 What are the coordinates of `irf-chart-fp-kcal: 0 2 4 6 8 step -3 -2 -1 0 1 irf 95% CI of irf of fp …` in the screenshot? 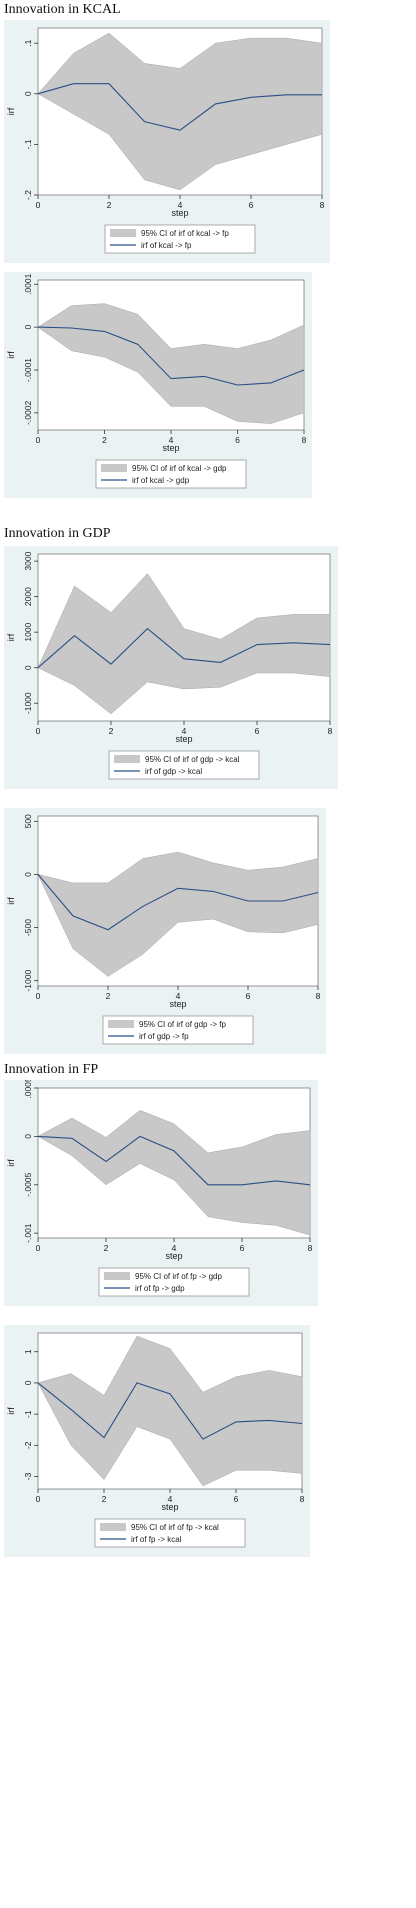 It's located at (155, 1440).